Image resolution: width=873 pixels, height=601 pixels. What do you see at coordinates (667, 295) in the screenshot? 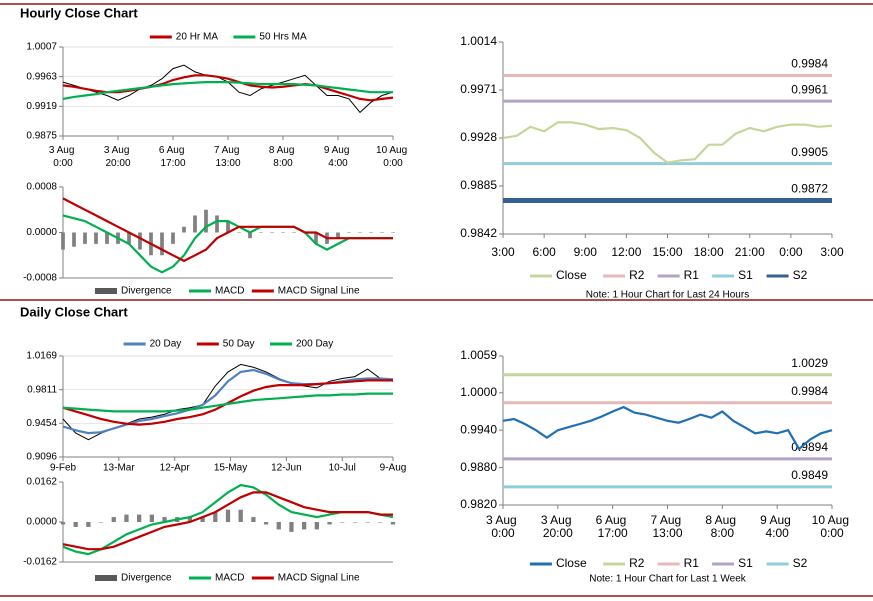
I see `chart-note: Note: 1 Hour Chart for Last 24 Hours` at bounding box center [667, 295].